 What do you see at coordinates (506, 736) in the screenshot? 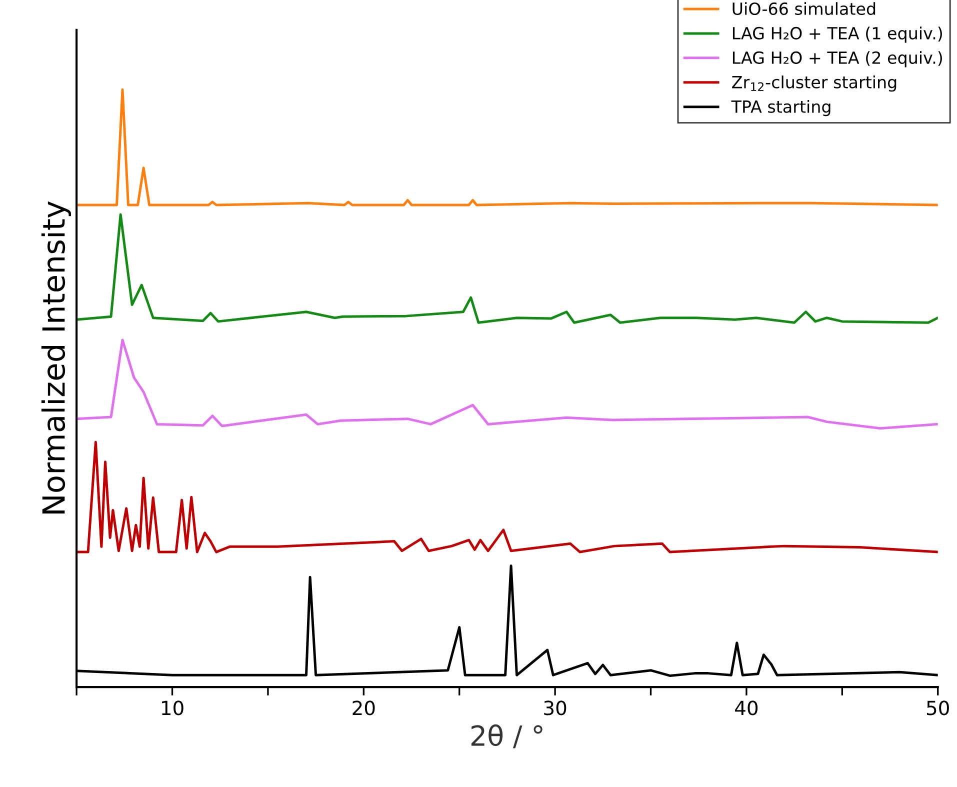
I see `x-axis-title: 2θ / °` at bounding box center [506, 736].